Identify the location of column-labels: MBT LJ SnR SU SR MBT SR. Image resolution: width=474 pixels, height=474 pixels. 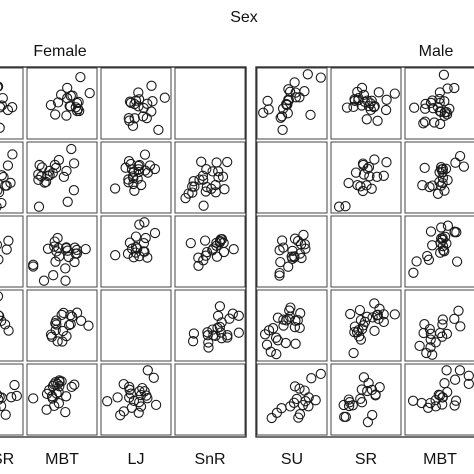
(228, 459).